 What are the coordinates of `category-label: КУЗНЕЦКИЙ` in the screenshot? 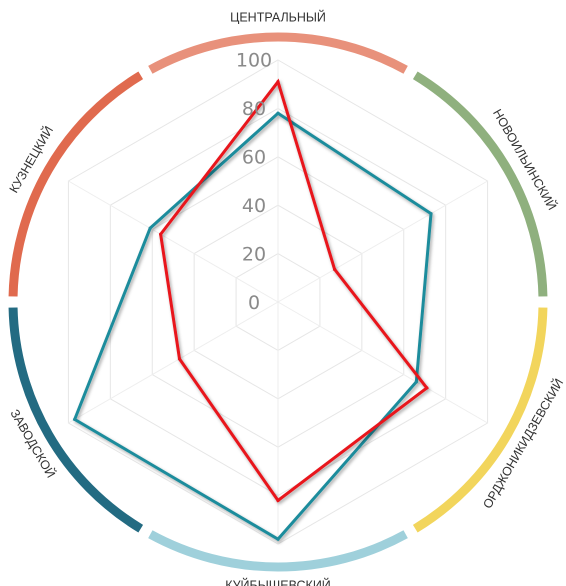 It's located at (31, 159).